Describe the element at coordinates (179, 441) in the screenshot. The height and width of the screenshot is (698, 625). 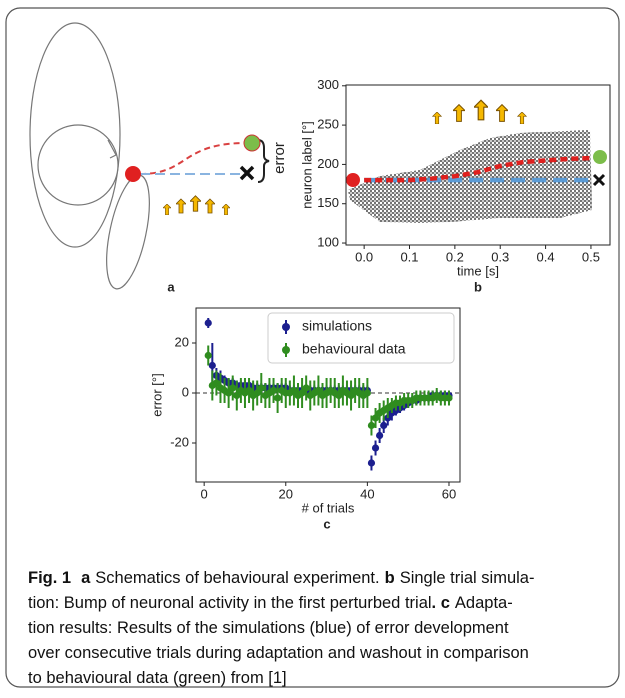
I see `y-tick-label: -20` at that location.